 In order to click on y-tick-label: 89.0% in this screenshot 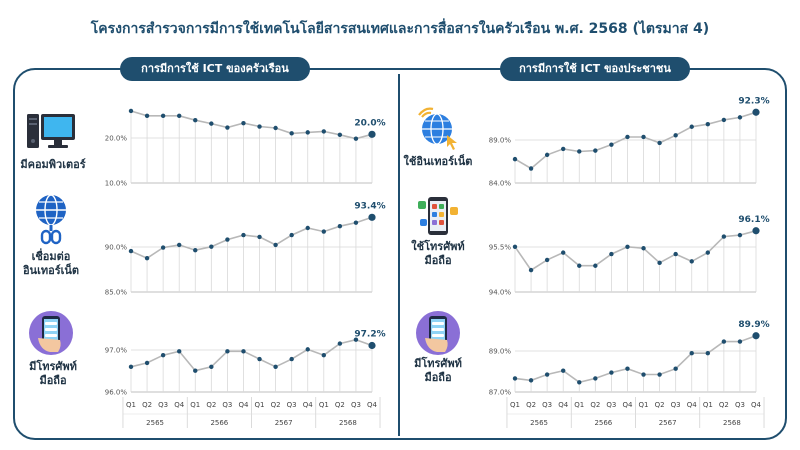, I will do `click(500, 141)`.